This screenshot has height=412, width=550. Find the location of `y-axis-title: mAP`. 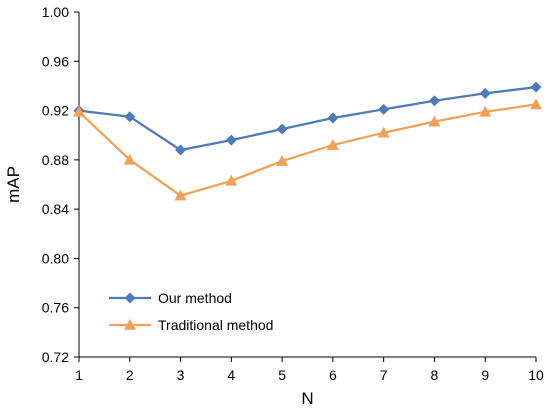

y-axis-title: mAP is located at coordinates (13, 184).